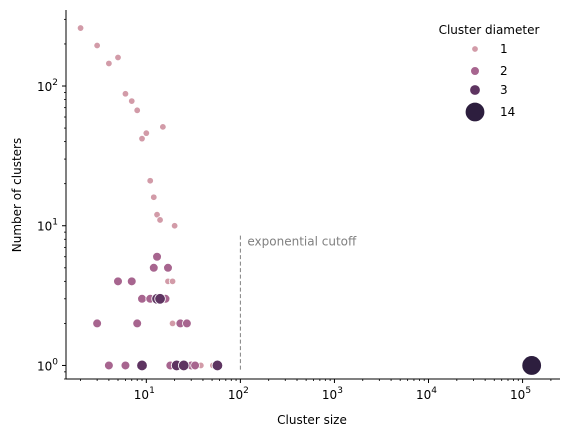 The image size is (570, 437). I want to click on tick-label: 10³, so click(332, 394).